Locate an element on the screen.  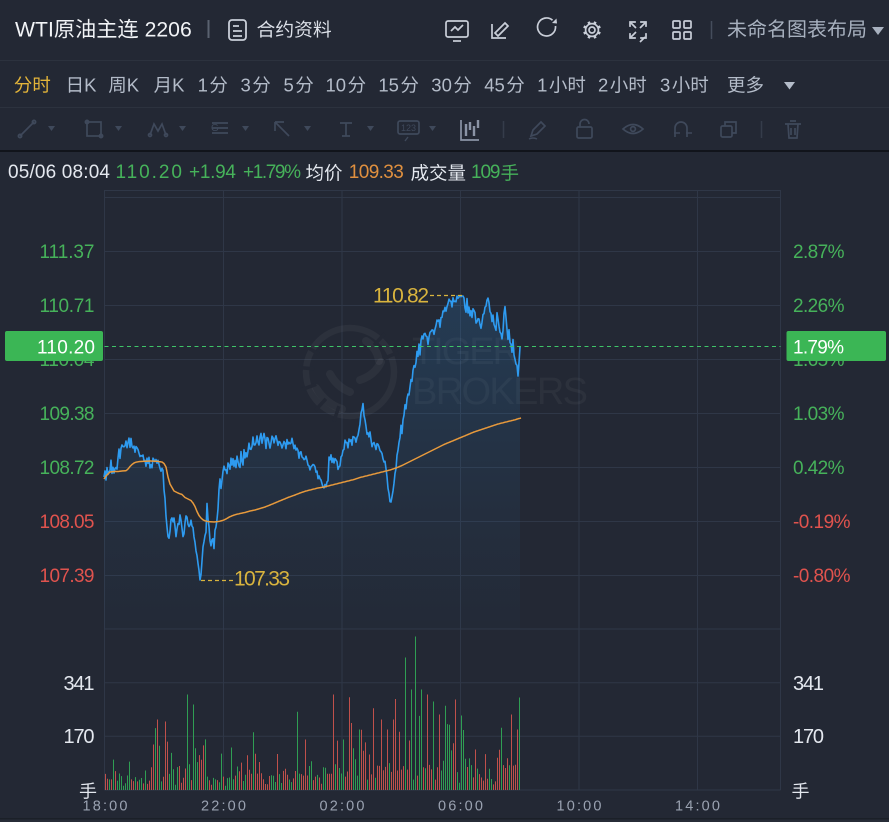
svg-text: 107.33 is located at coordinates (262, 579).